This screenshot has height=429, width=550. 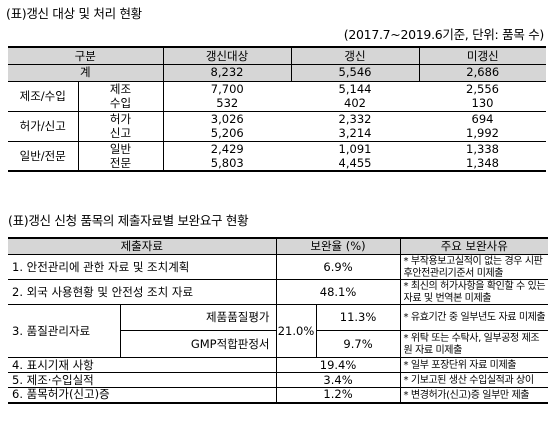 What do you see at coordinates (227, 56) in the screenshot?
I see `header-target: 갱신대상` at bounding box center [227, 56].